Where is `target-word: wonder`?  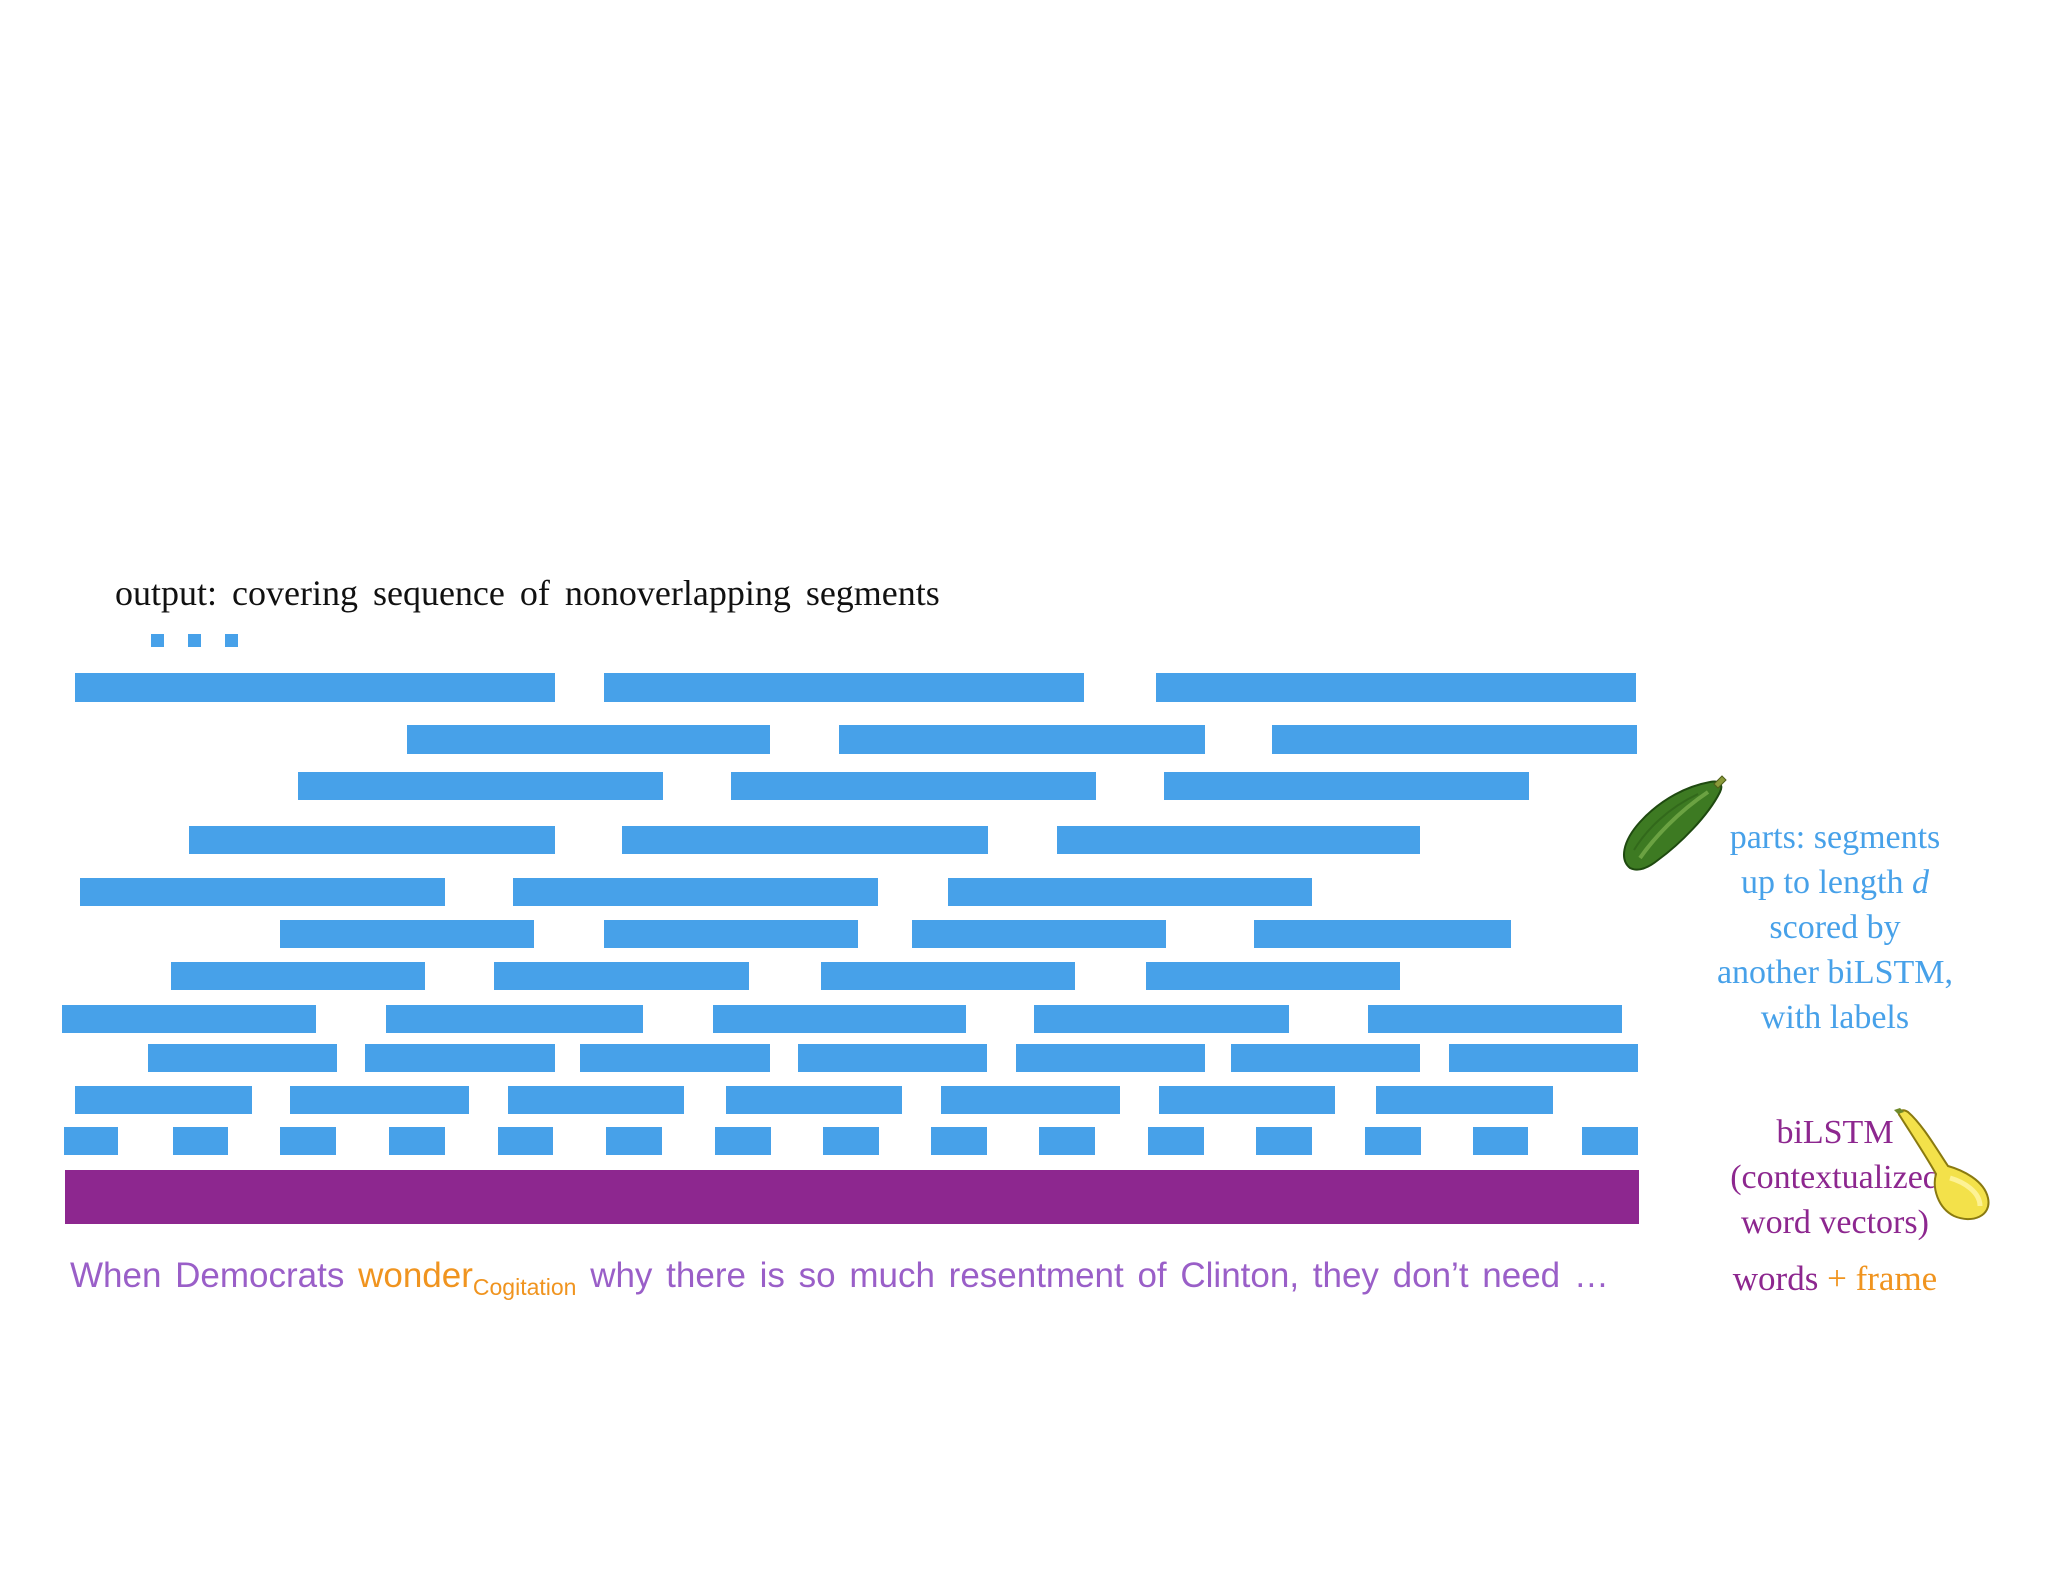
target-word: wonder is located at coordinates (415, 1275).